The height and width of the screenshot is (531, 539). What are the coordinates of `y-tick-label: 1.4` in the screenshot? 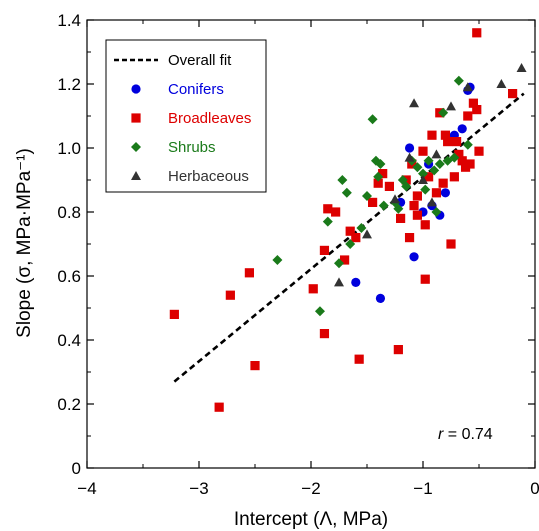 It's located at (69, 20).